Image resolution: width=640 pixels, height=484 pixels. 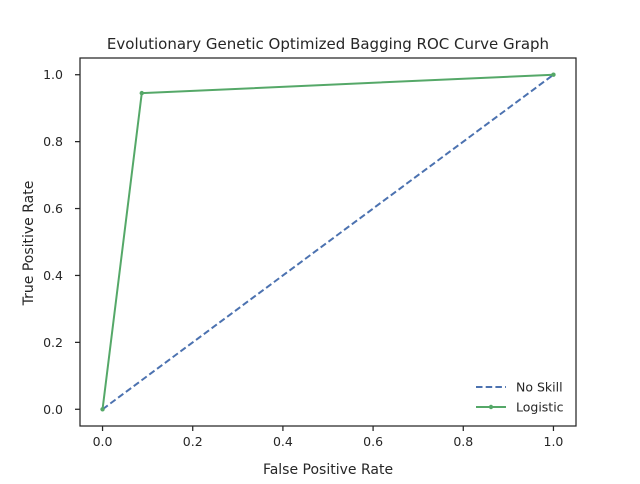 What do you see at coordinates (61, 242) in the screenshot?
I see `y-axis-ticks: 0.0 0.2 0.4 0.6 0.8 1.0` at bounding box center [61, 242].